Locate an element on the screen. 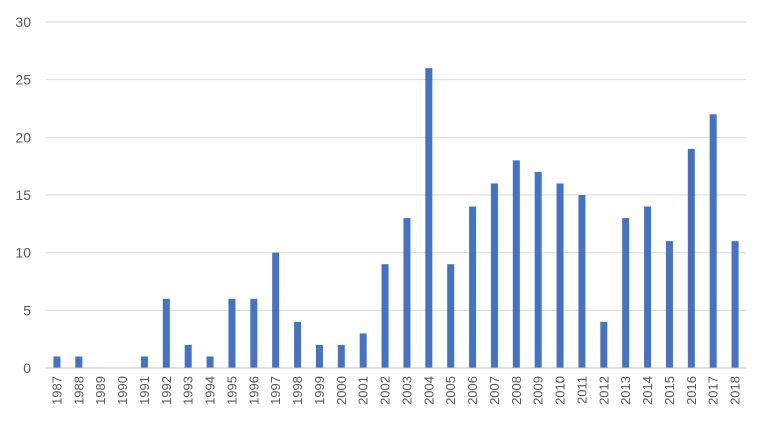  x-tick-label: 1994 is located at coordinates (210, 390).